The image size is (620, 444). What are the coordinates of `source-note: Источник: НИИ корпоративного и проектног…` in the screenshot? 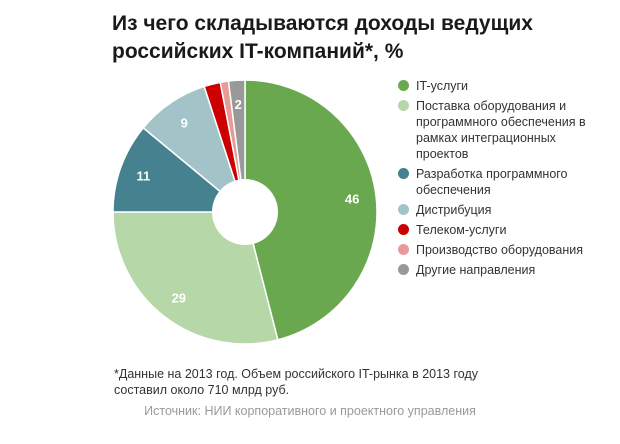 It's located at (310, 411).